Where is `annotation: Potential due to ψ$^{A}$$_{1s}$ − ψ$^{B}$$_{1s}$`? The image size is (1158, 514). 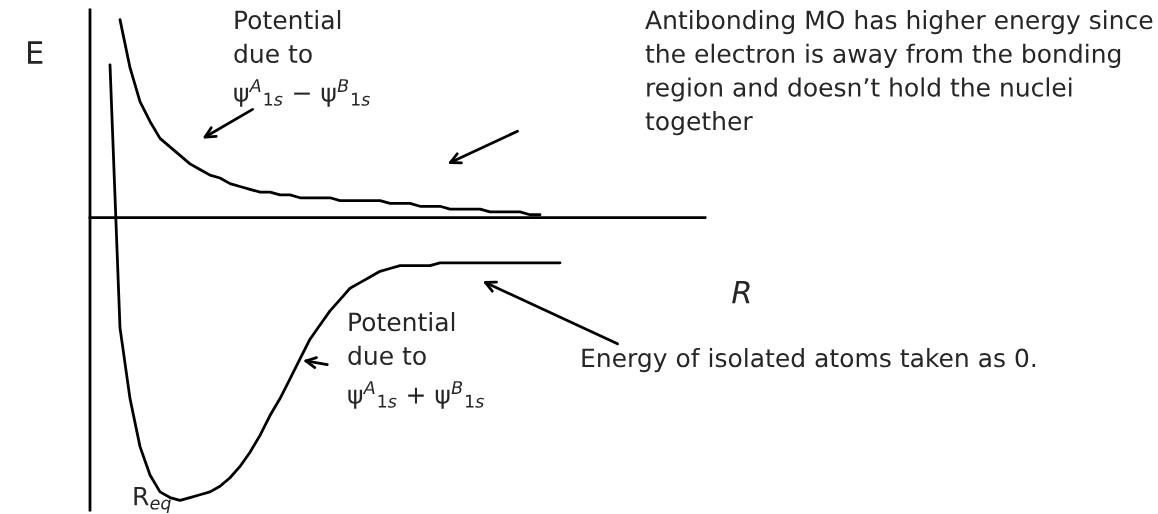
annotation: Potential due to ψ$^{A}$$_{1s}$ − ψ$^{B}$$_{1s}$ is located at coordinates (302, 58).